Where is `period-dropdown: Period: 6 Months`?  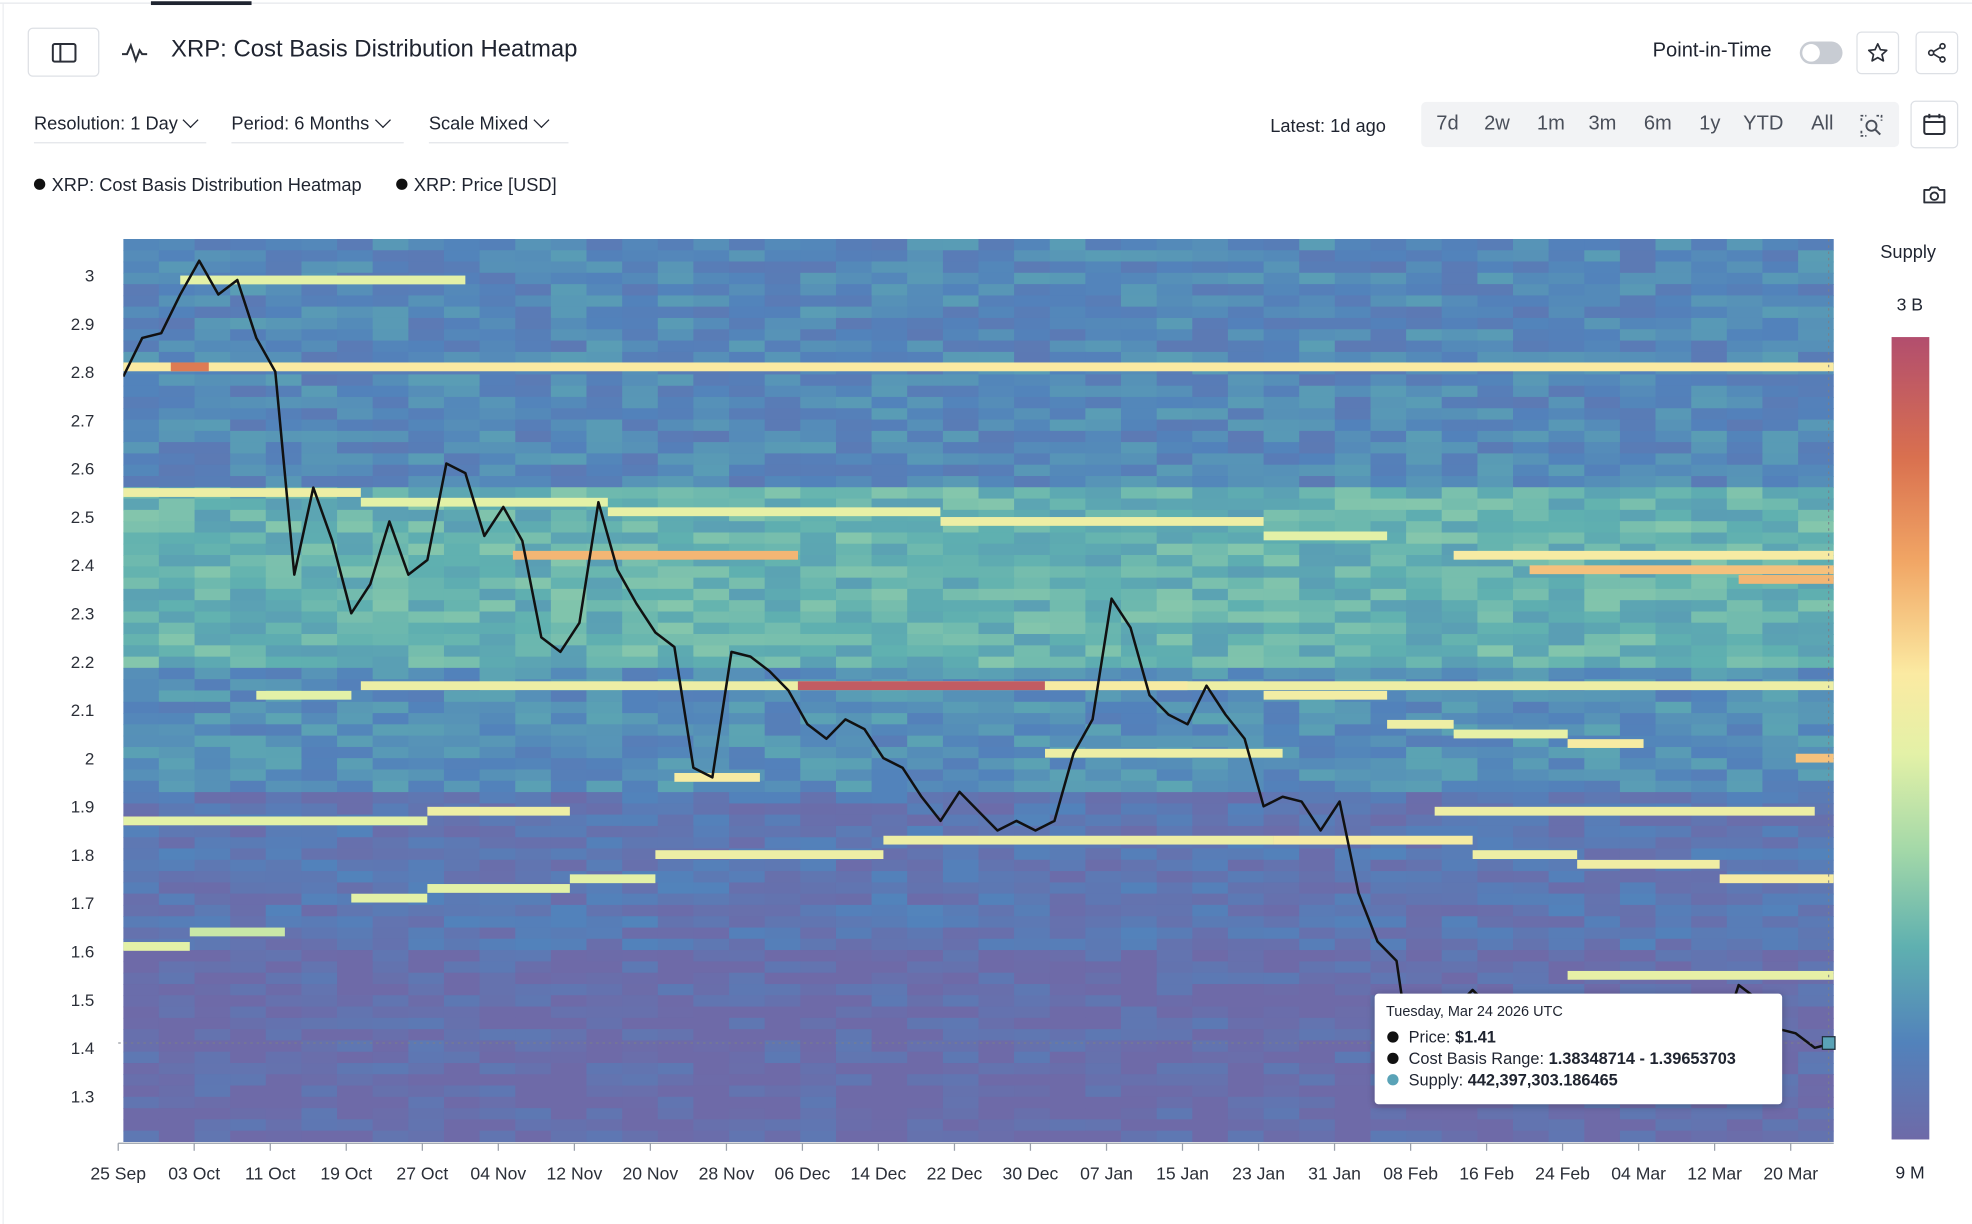 period-dropdown: Period: 6 Months is located at coordinates (317, 128).